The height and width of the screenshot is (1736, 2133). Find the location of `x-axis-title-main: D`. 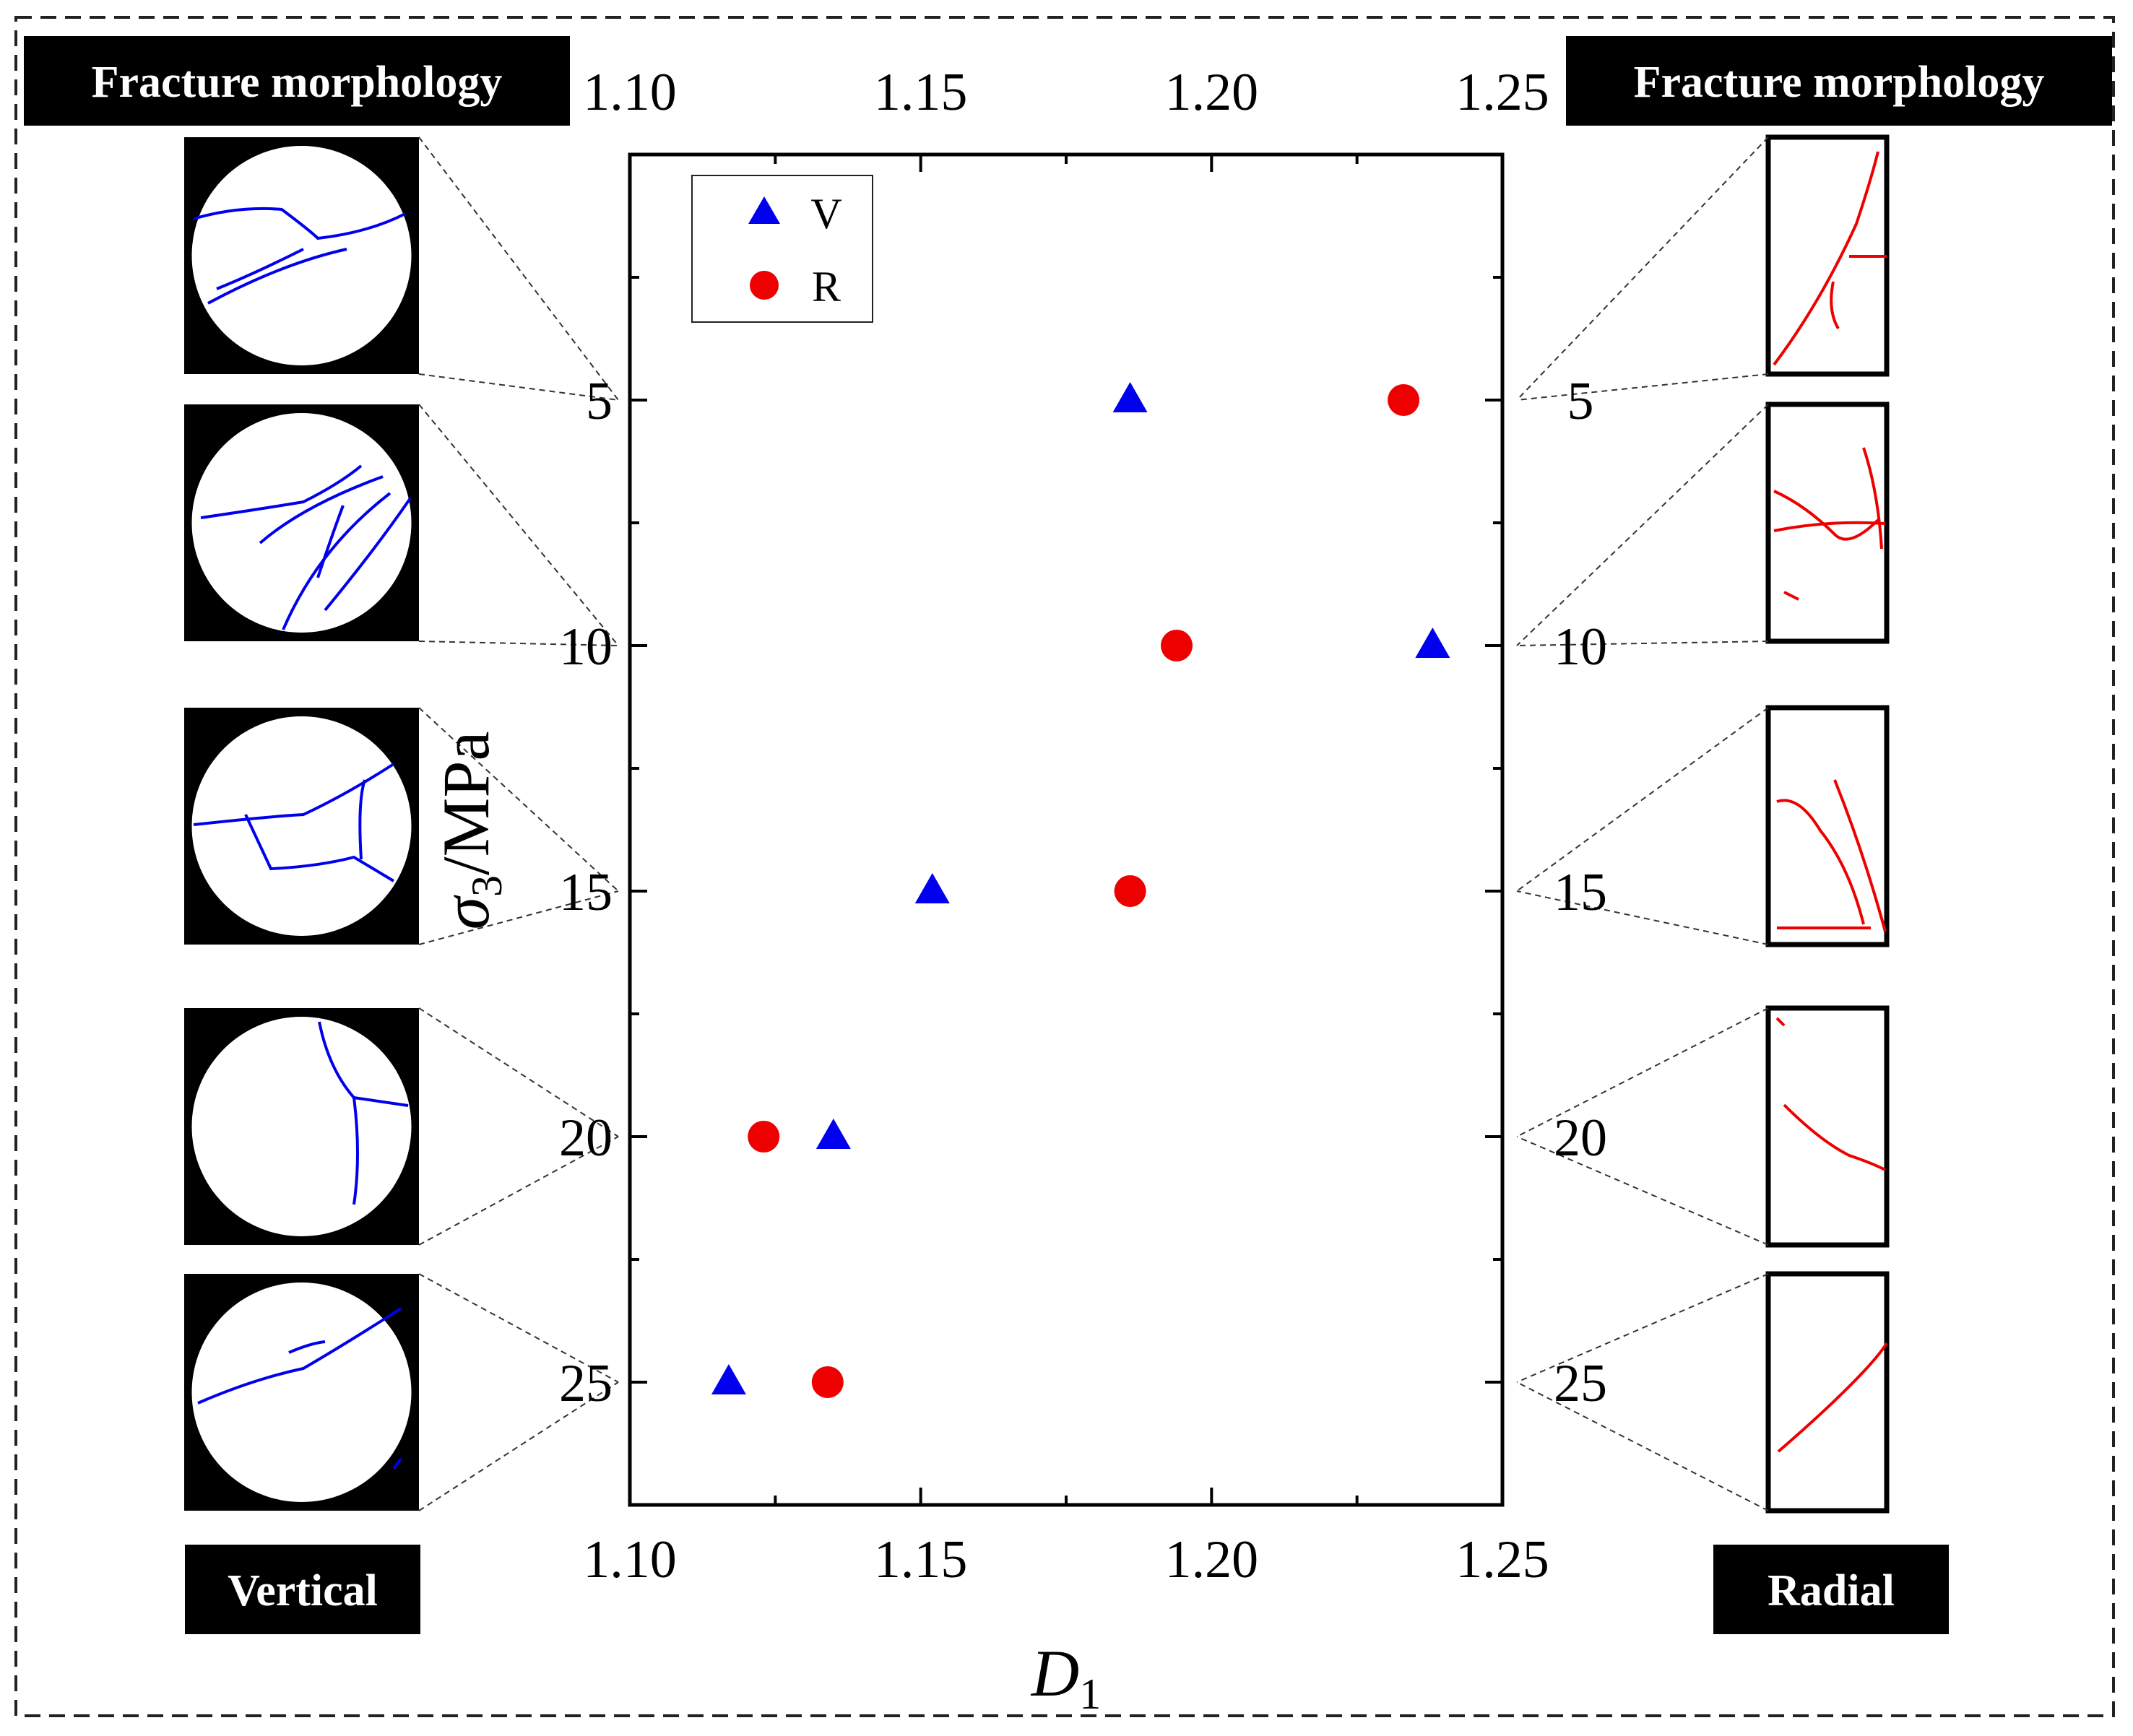

x-axis-title-main: D is located at coordinates (1054, 1673).